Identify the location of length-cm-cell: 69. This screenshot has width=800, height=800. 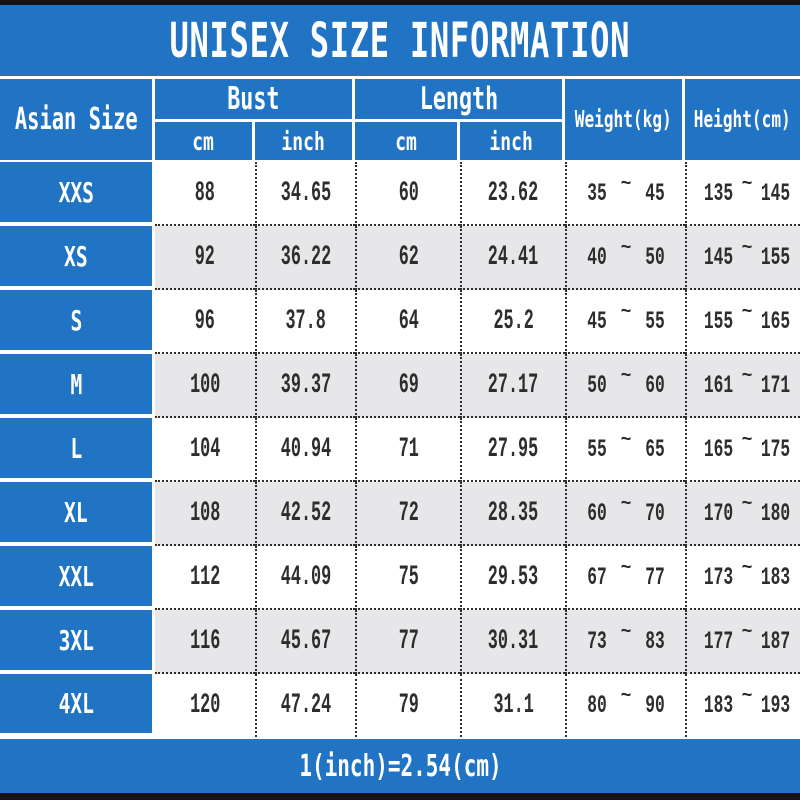
(407, 386).